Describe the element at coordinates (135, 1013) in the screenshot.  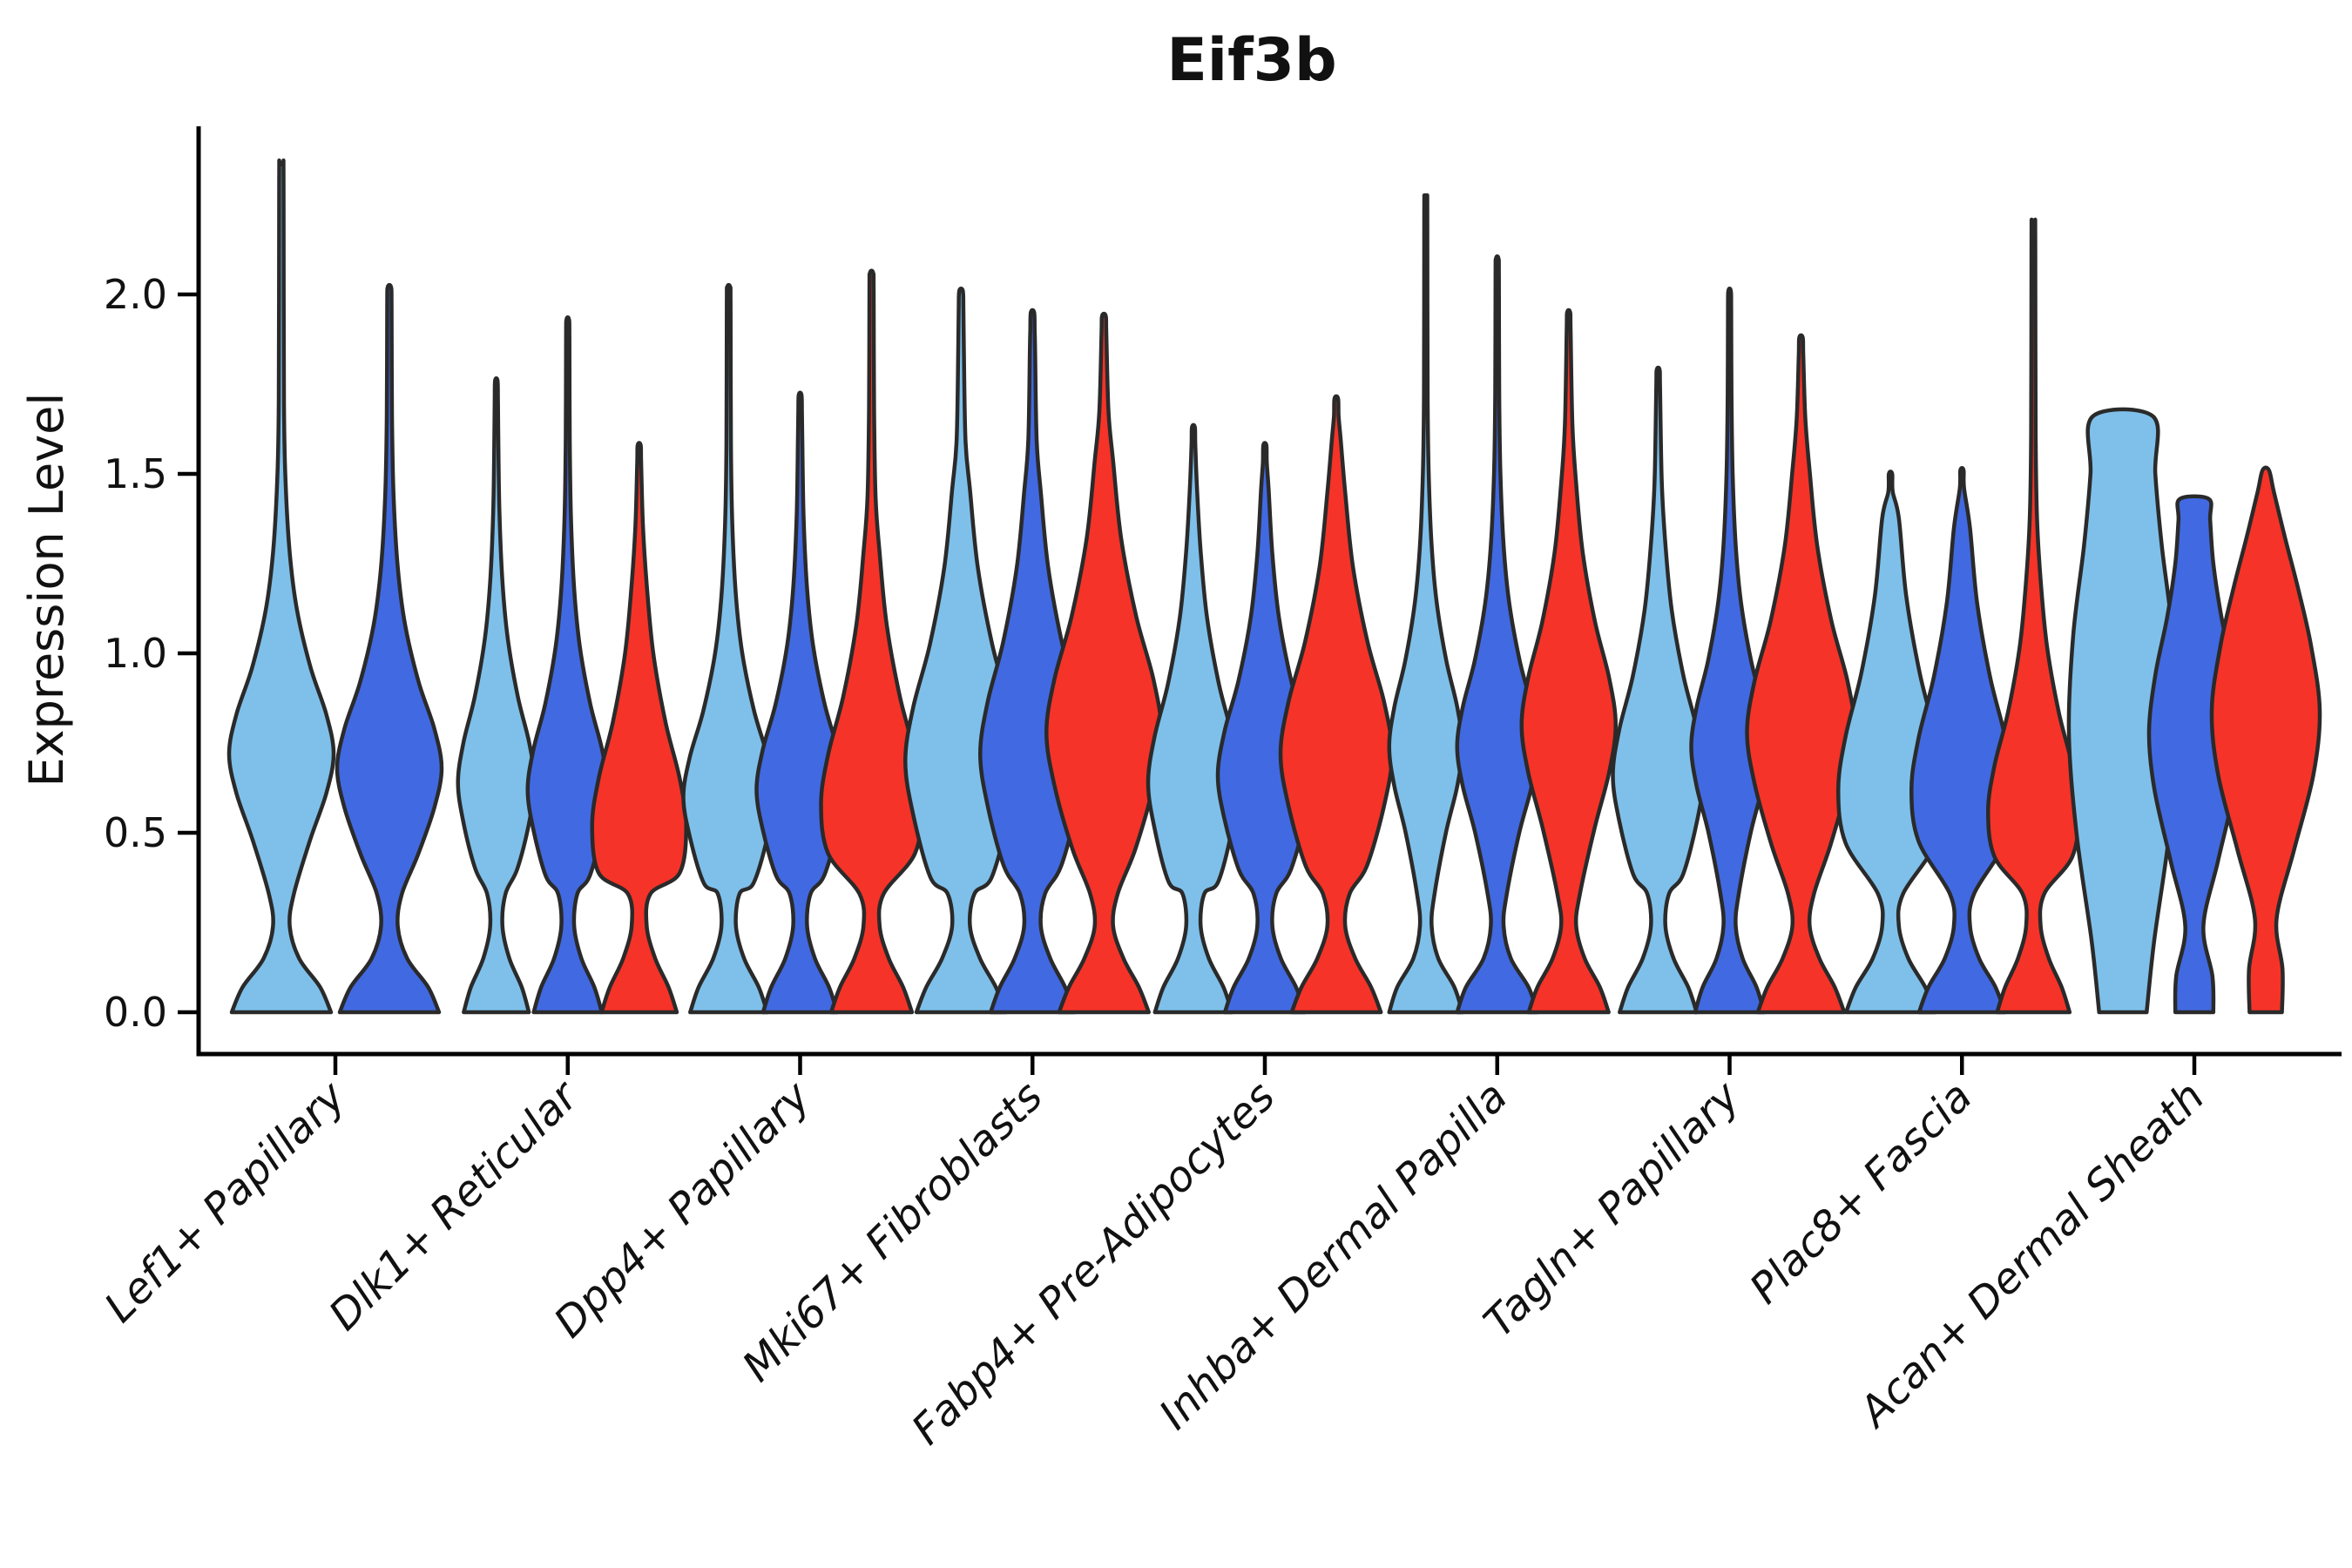
I see `y-tick-label: 0.0` at that location.